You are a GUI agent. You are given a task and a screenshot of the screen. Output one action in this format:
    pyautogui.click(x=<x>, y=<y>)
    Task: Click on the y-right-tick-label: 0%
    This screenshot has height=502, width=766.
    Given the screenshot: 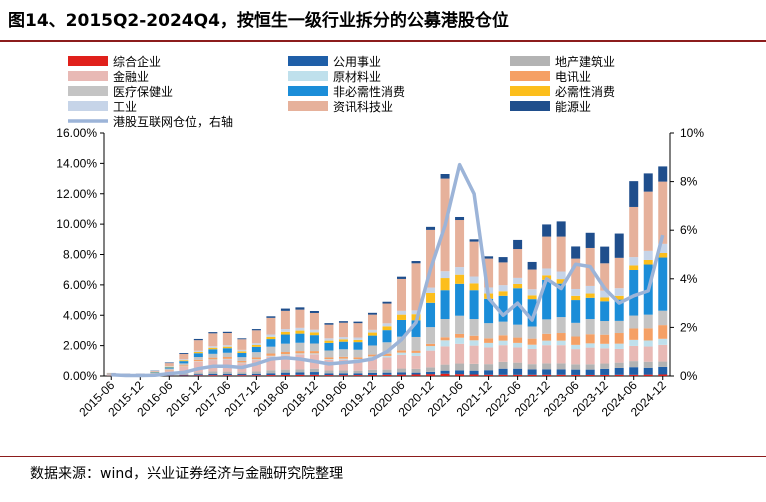 What is the action you would take?
    pyautogui.click(x=689, y=376)
    